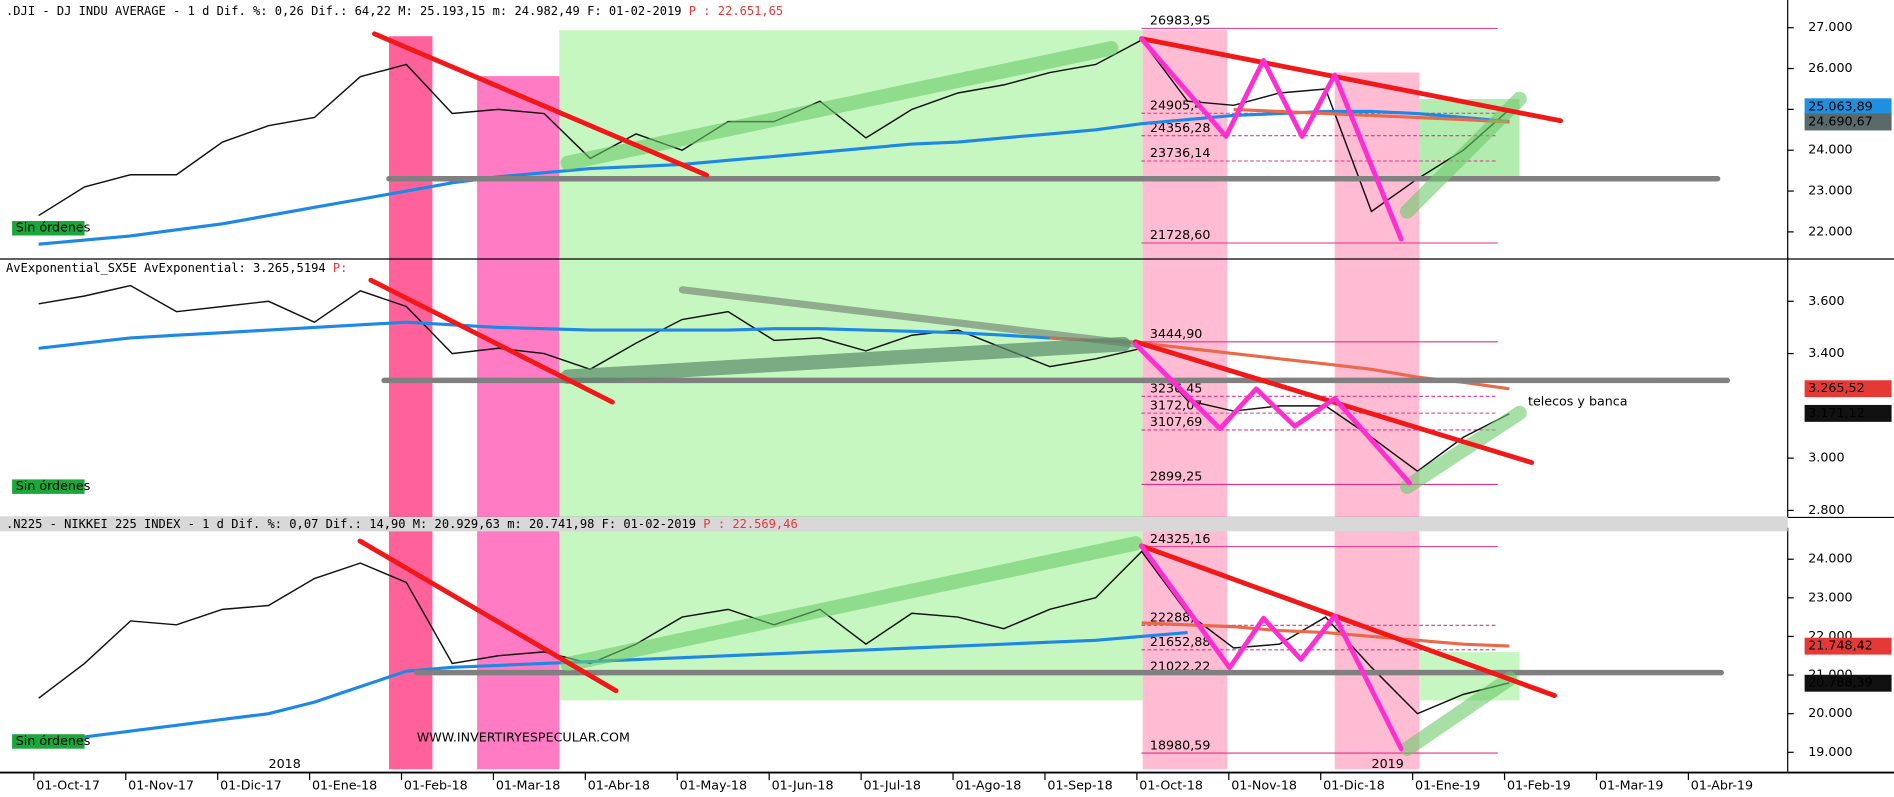 The image size is (1894, 797). What do you see at coordinates (1180, 152) in the screenshot?
I see `level-label: 23736,14` at bounding box center [1180, 152].